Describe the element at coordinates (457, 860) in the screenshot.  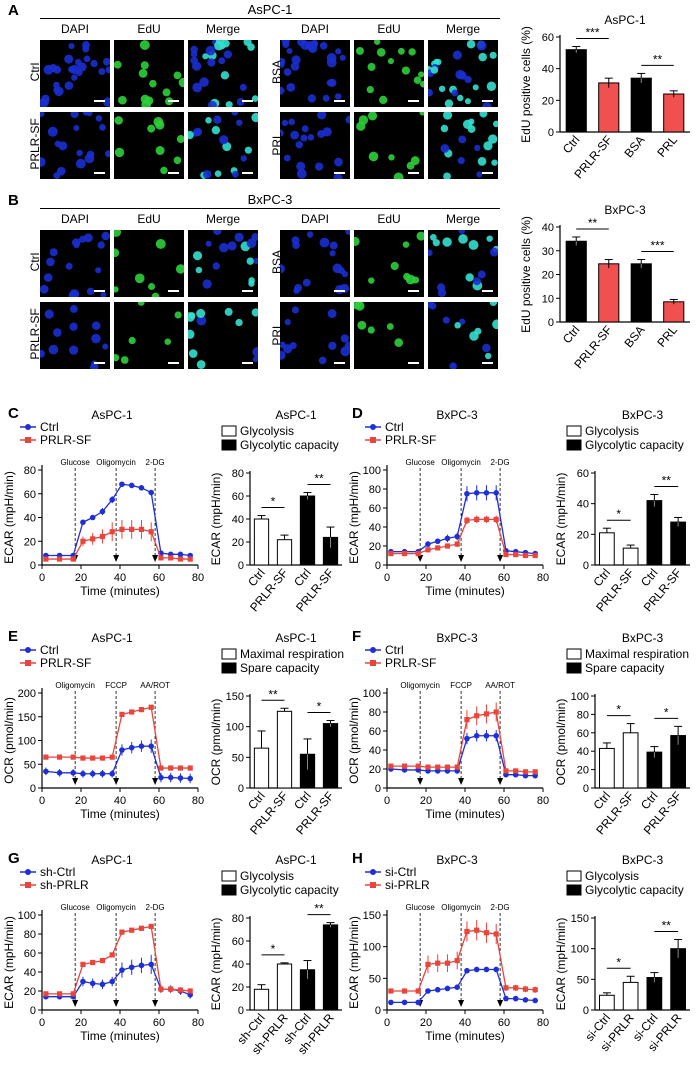
I see `chart-title: BxPC-3` at that location.